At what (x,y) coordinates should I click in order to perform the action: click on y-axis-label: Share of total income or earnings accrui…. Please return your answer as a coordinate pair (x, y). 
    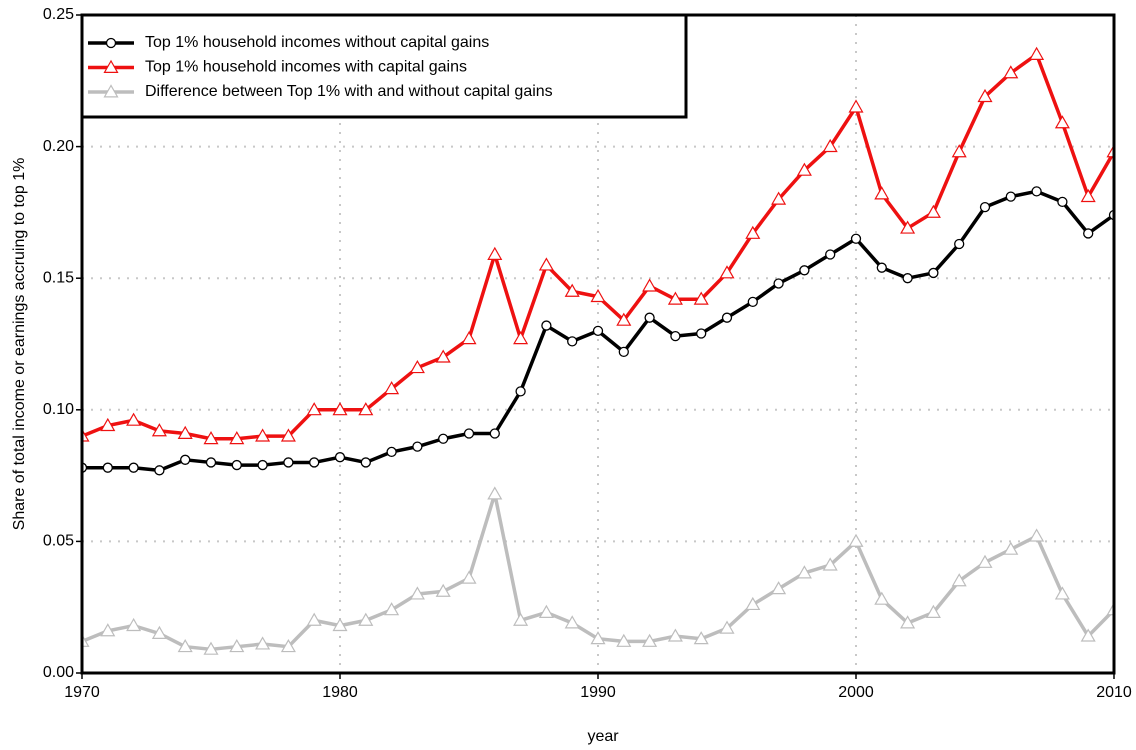
    Looking at the image, I should click on (19, 344).